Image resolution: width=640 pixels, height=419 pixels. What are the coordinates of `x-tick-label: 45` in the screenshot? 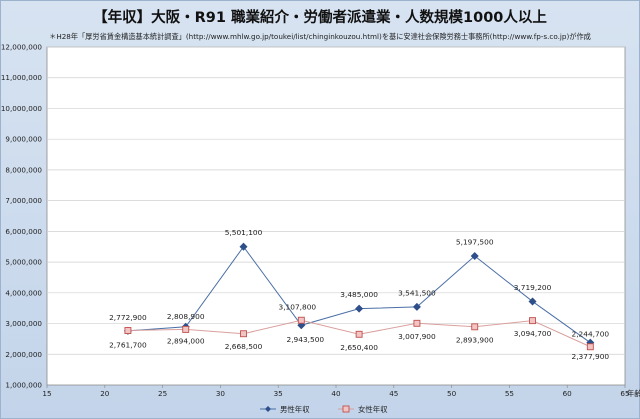 It's located at (393, 393).